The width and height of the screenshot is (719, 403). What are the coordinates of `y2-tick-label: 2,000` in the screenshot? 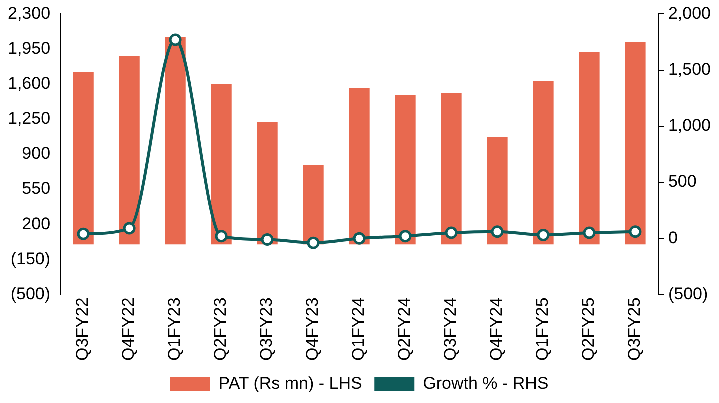 It's located at (690, 13).